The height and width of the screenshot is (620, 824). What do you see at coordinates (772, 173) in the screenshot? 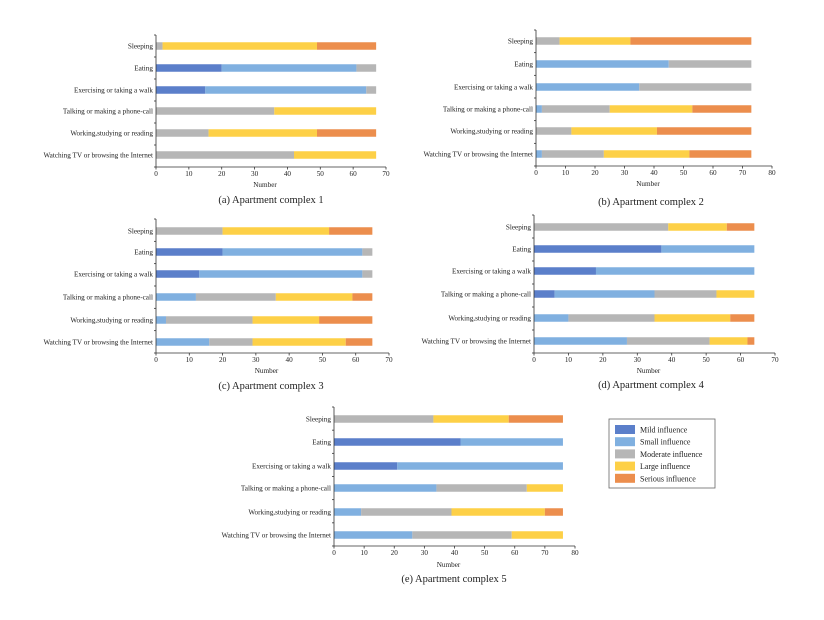
I see `x-tick-label: 80` at bounding box center [772, 173].